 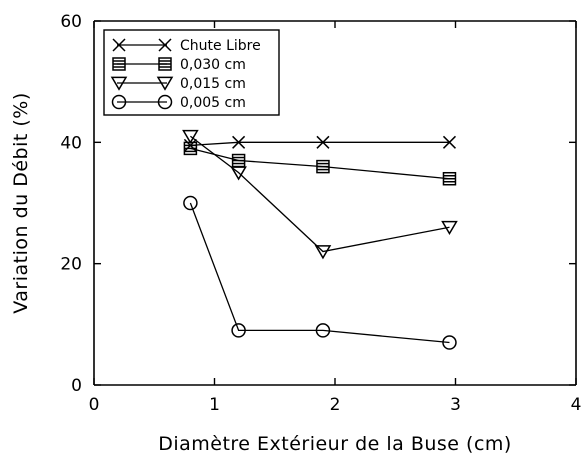 I want to click on legend-label: 0,030 cm, so click(x=213, y=65).